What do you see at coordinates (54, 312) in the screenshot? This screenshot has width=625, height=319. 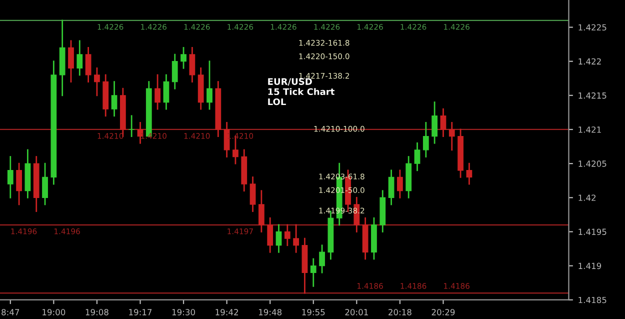 I see `x-tick-label: 19:00` at bounding box center [54, 312].